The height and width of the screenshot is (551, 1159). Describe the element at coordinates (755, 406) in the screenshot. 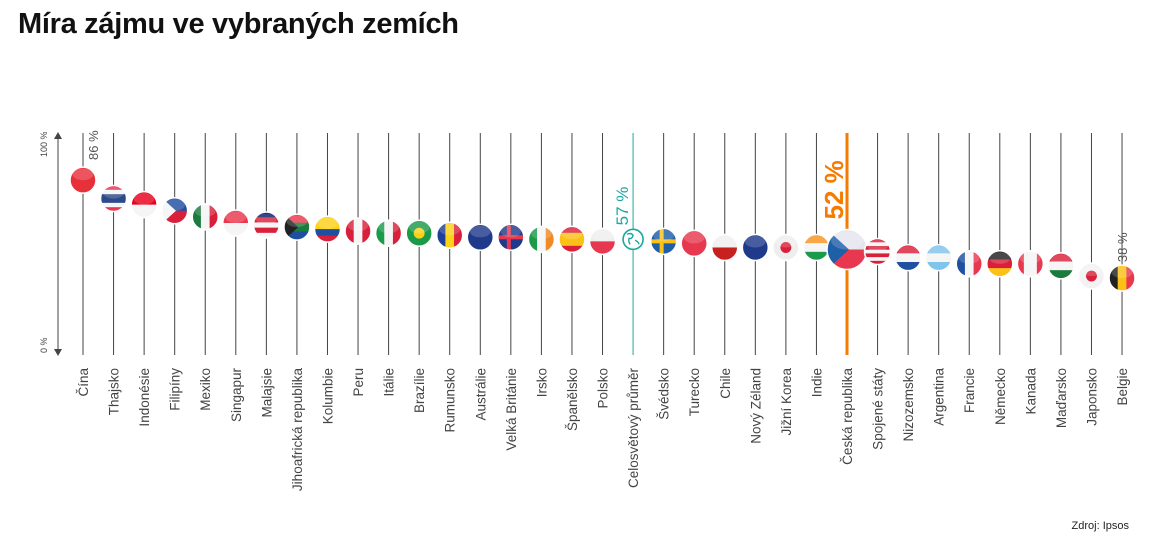

I see `x-tick-label: Nový Zéland` at that location.